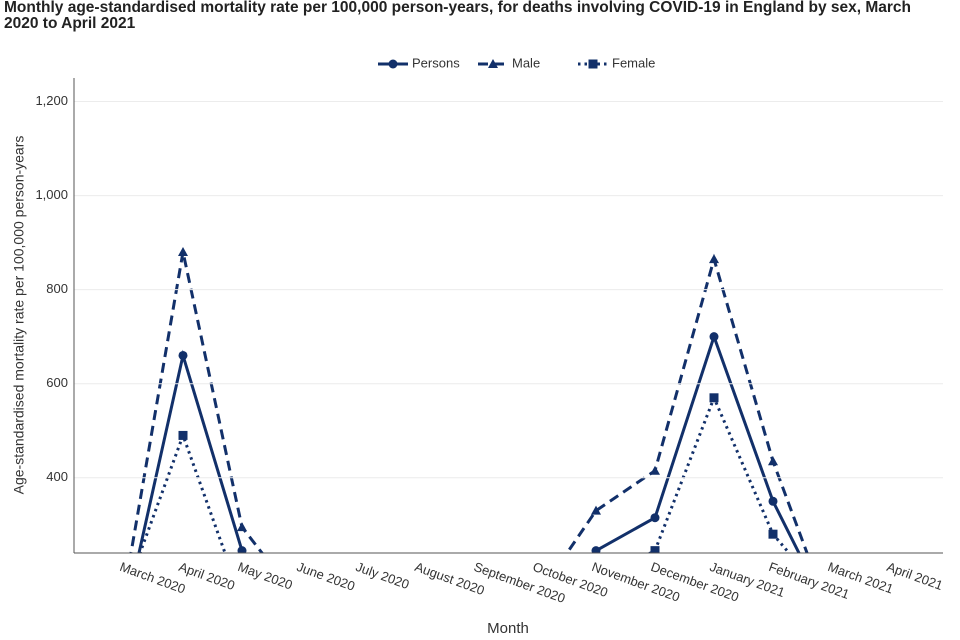 Image resolution: width=960 pixels, height=640 pixels. What do you see at coordinates (153, 578) in the screenshot?
I see `x-tick-label: March 2020` at bounding box center [153, 578].